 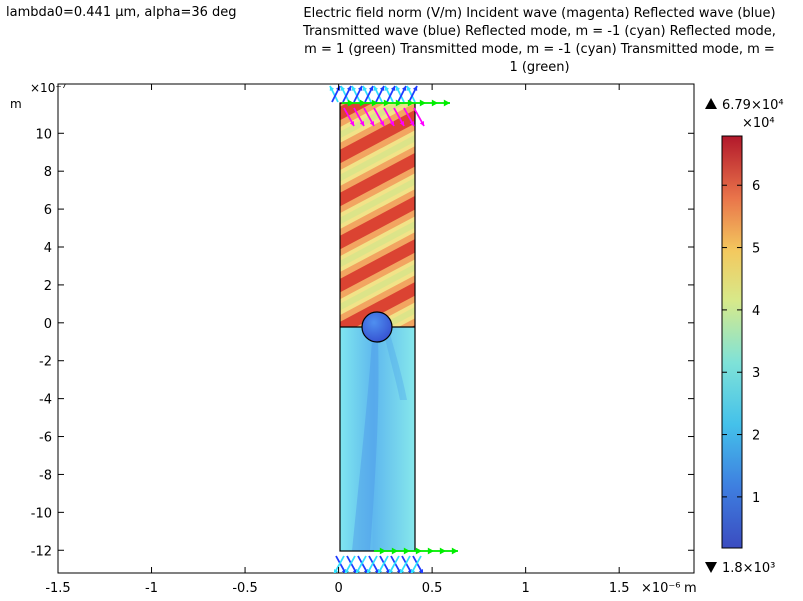 What do you see at coordinates (16, 104) in the screenshot?
I see `y-unit-label: m` at bounding box center [16, 104].